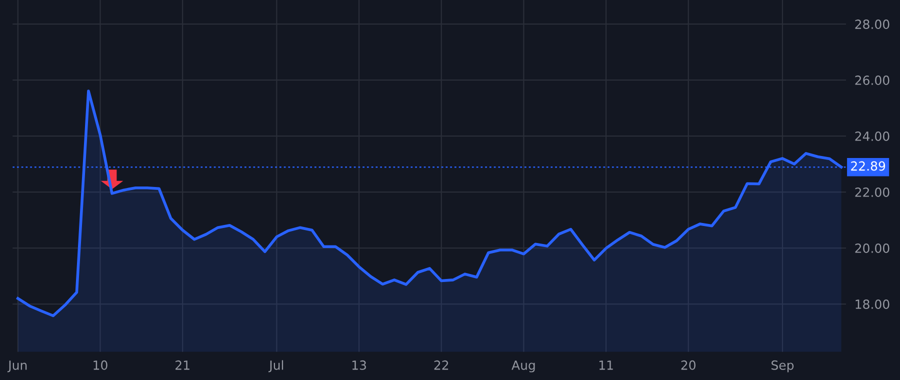 This screenshot has height=380, width=900. Describe the element at coordinates (783, 366) in the screenshot. I see `x-tick-label: Sep` at that location.